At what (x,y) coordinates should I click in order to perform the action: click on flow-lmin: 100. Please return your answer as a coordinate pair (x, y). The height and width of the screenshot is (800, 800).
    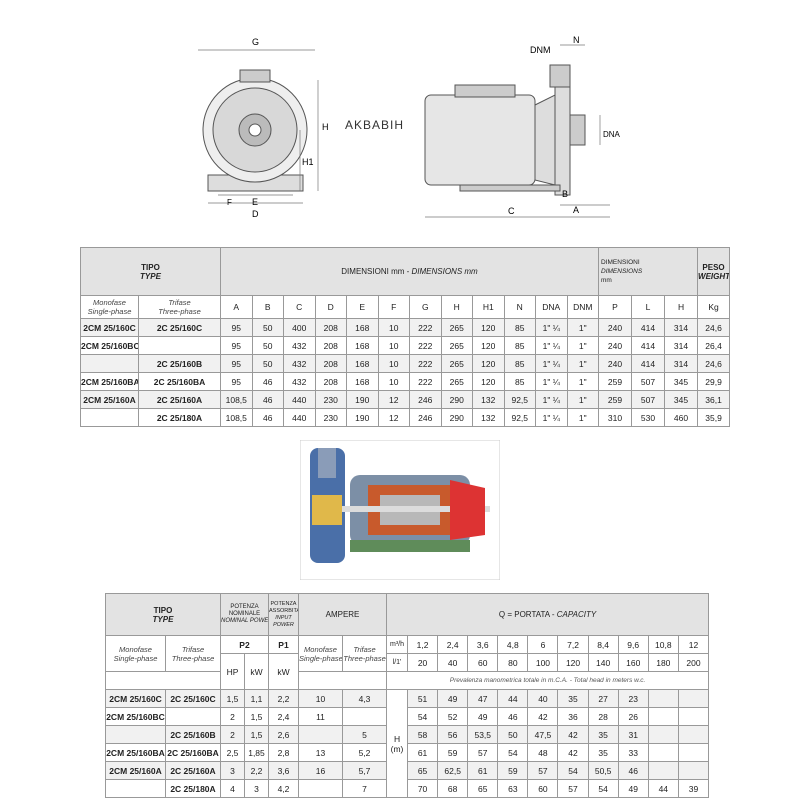
    Looking at the image, I should click on (543, 662).